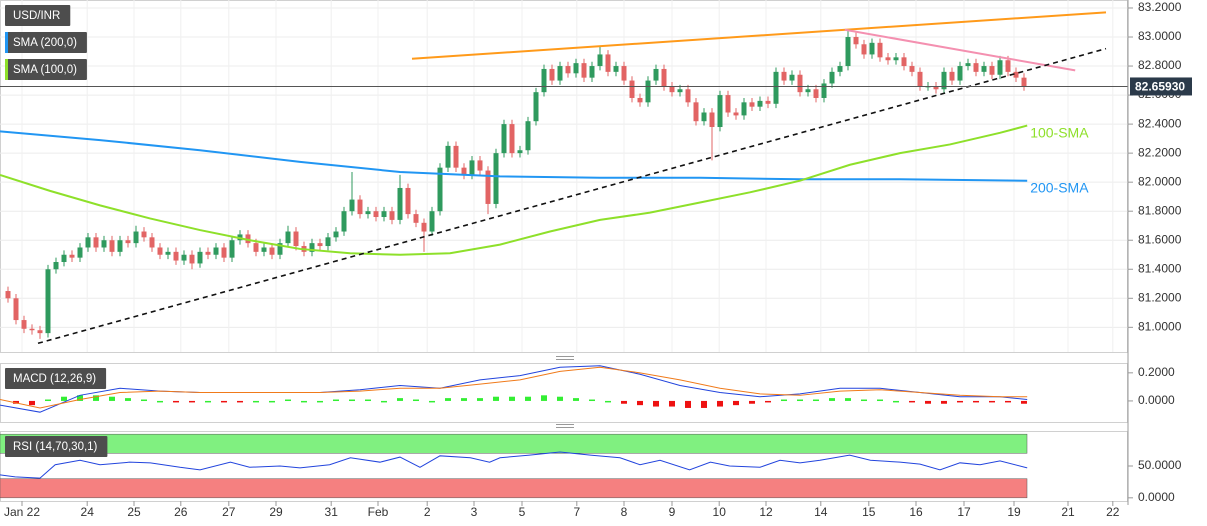 This screenshot has height=526, width=1207. I want to click on pane-frame, so click(564, 393).